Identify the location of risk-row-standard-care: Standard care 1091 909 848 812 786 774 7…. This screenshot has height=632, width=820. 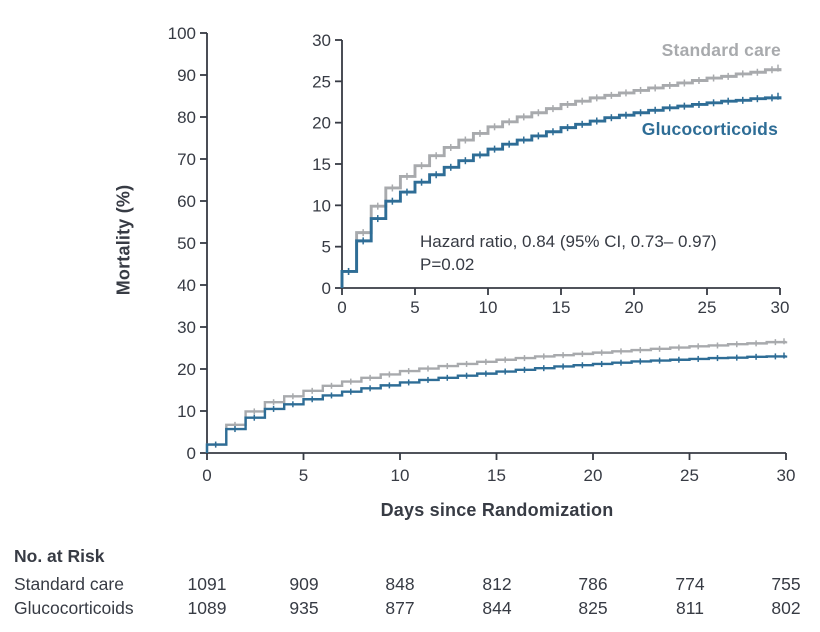
(410, 585).